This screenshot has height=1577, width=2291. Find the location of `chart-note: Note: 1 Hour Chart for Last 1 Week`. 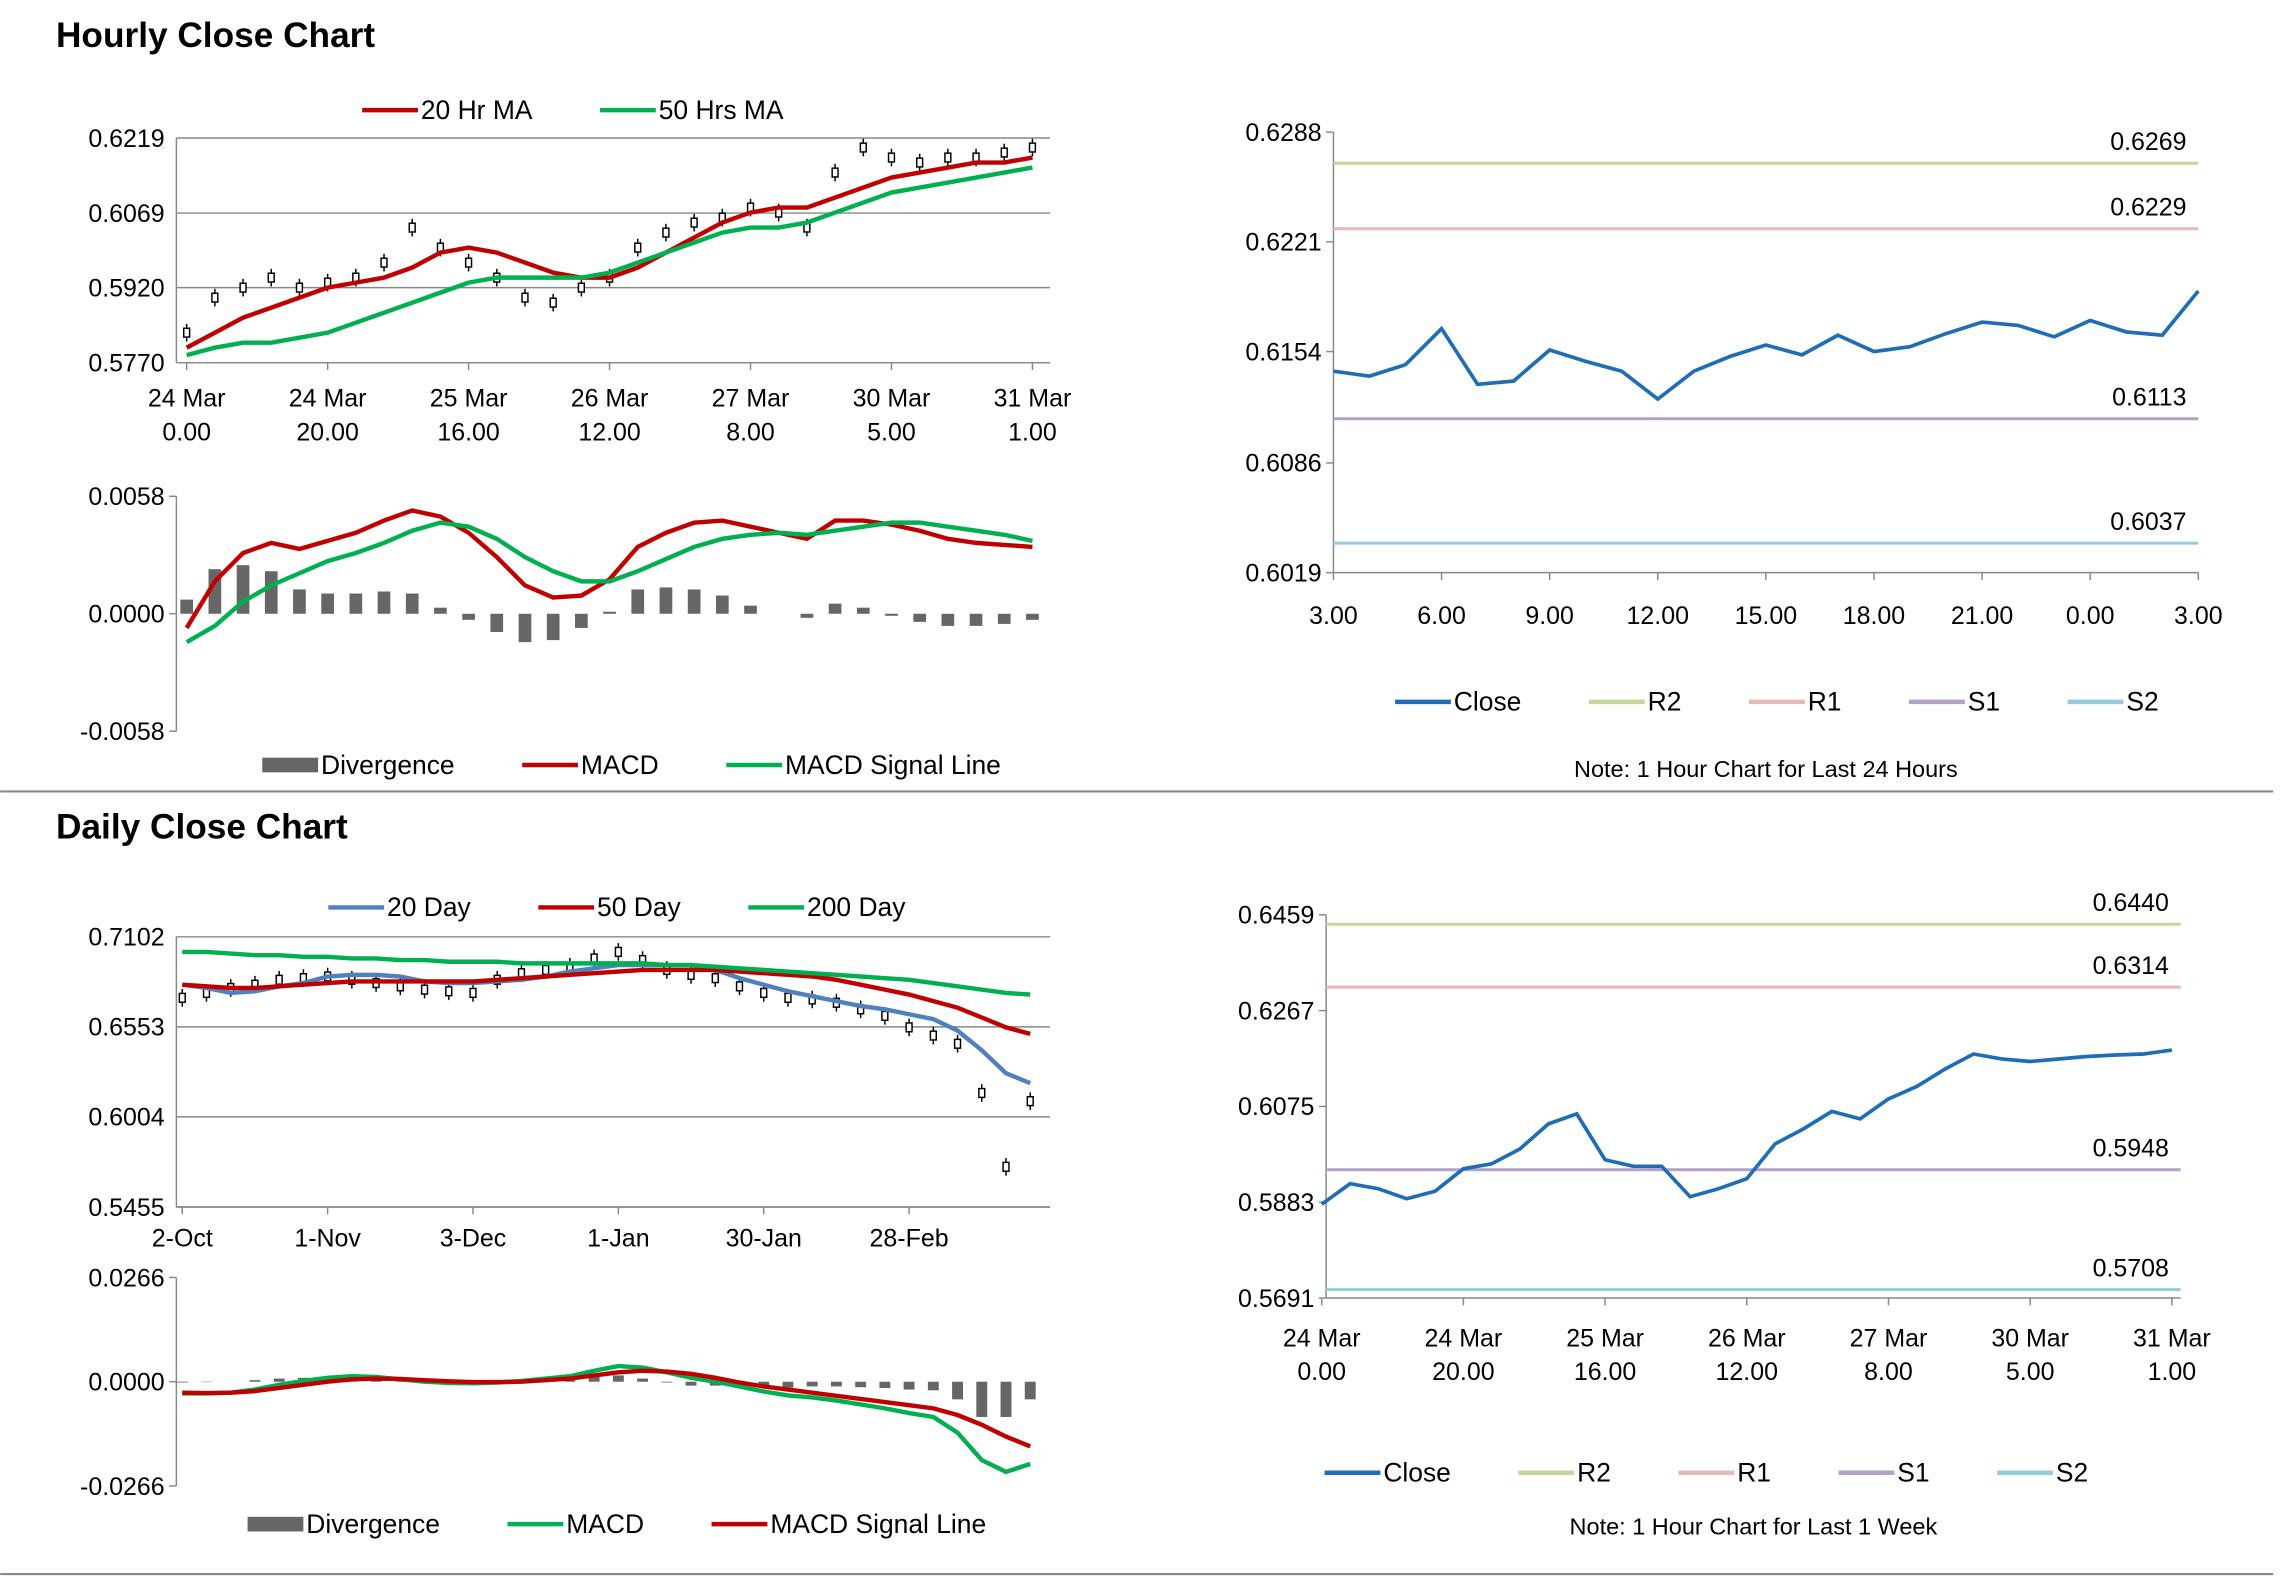

chart-note: Note: 1 Hour Chart for Last 1 Week is located at coordinates (1754, 1526).